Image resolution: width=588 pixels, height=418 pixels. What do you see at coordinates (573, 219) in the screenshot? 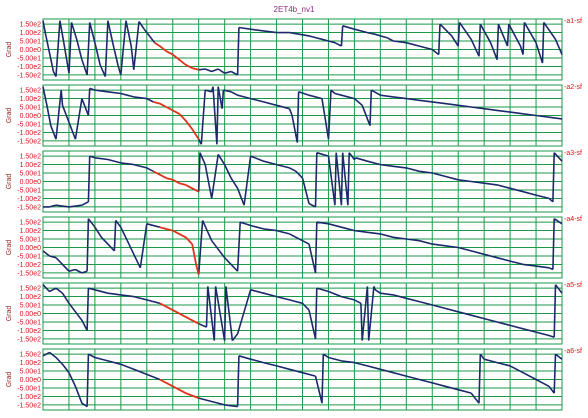
I see `channel-label: -a4-sf` at bounding box center [573, 219].